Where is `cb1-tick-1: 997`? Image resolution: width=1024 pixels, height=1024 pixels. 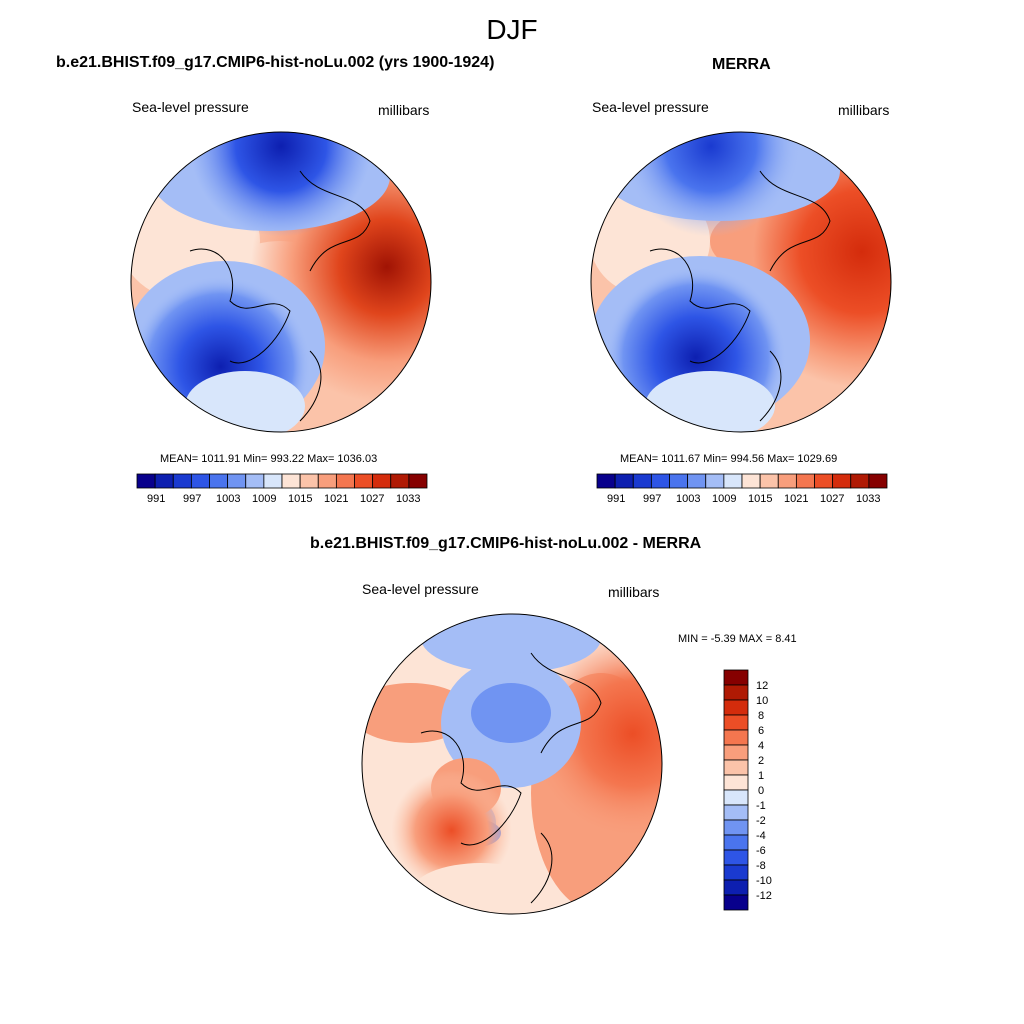 cb1-tick-1: 997 is located at coordinates (192, 499).